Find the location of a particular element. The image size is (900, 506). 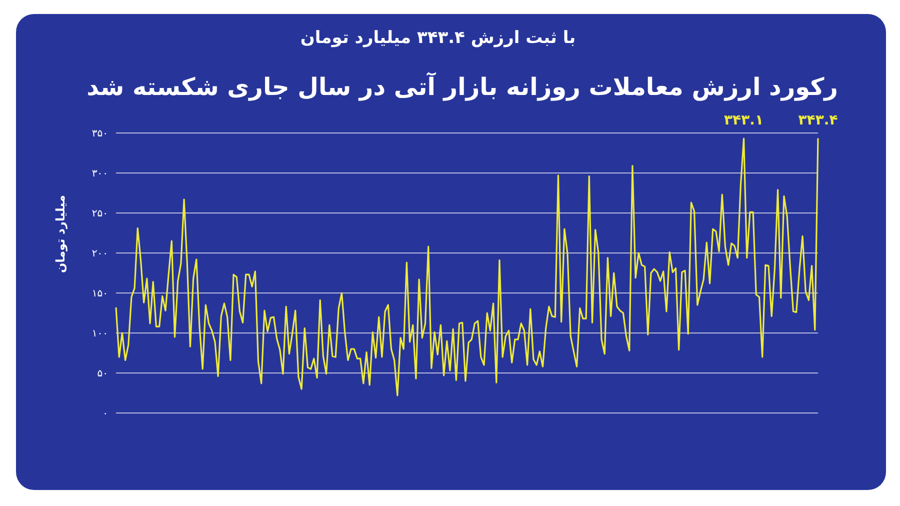

annotation: ۳۴۳.۱ is located at coordinates (744, 120).